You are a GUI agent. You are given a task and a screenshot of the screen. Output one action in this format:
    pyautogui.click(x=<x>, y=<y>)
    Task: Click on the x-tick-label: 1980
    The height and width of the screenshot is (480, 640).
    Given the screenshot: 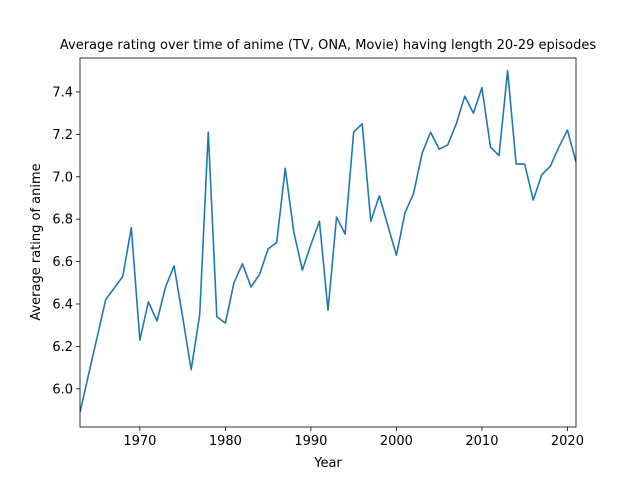 What is the action you would take?
    pyautogui.click(x=225, y=441)
    